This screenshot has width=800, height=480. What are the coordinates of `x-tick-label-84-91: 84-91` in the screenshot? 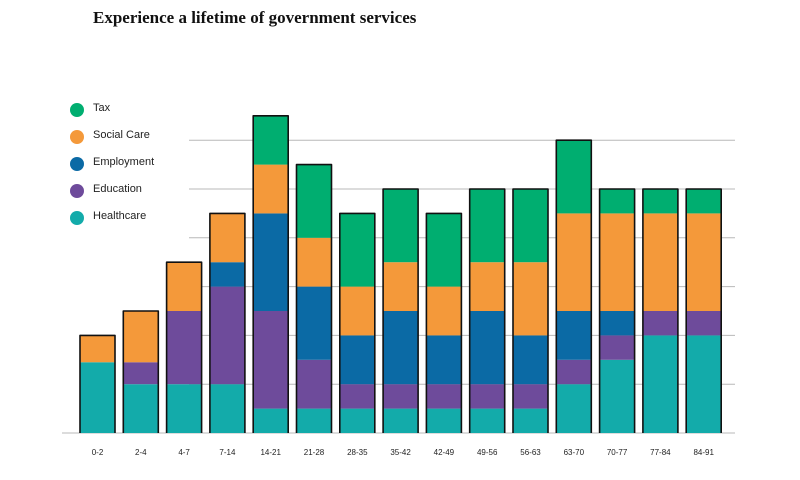 It's located at (703, 452).